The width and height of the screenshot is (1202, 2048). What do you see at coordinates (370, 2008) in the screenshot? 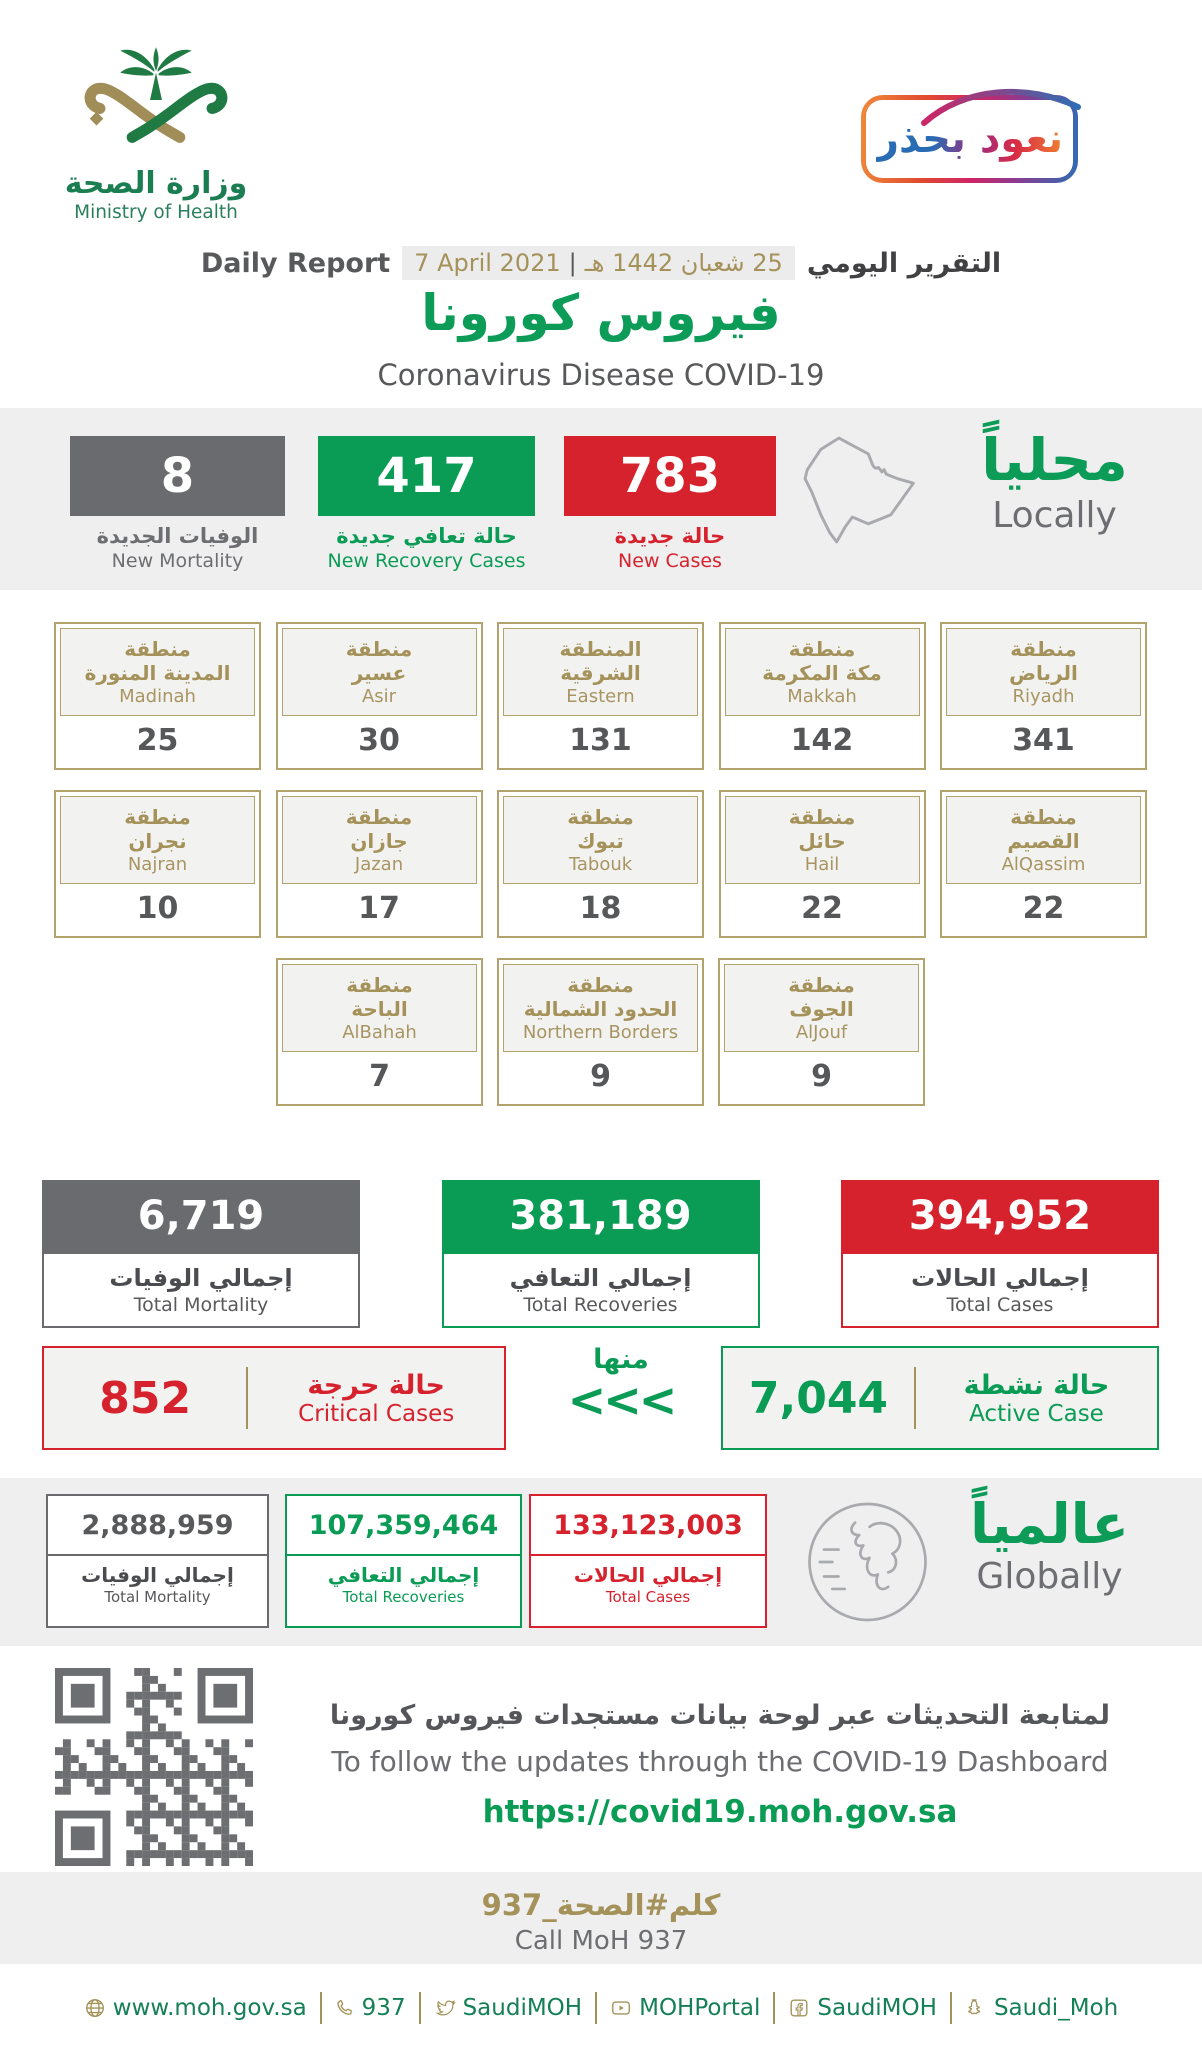
I see `phone-link: 937` at bounding box center [370, 2008].